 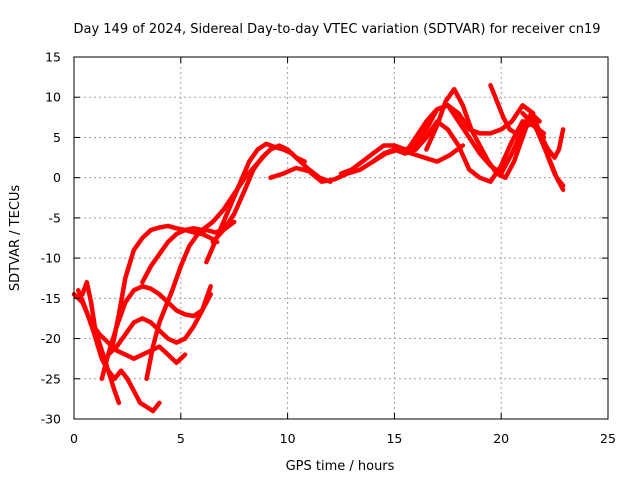 What do you see at coordinates (51, 298) in the screenshot?
I see `y-tick-label: -15` at bounding box center [51, 298].